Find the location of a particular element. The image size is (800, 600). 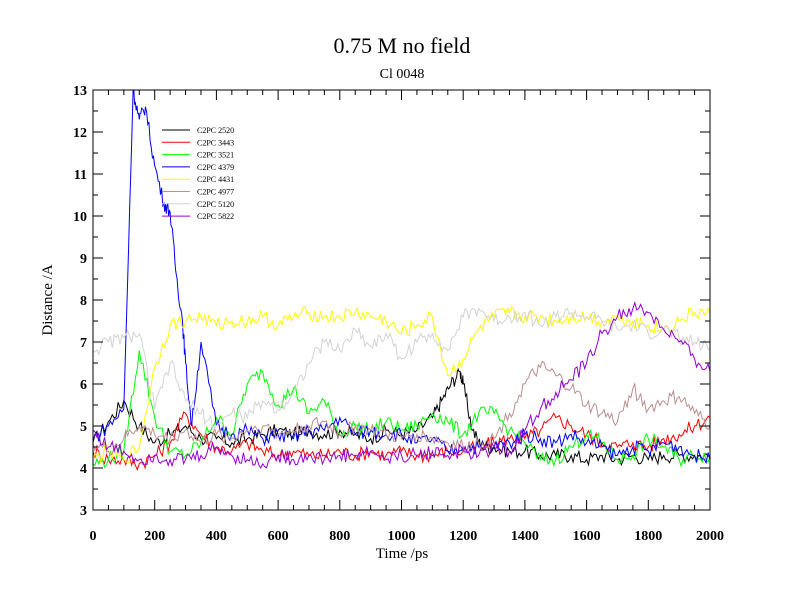

y-tick-label: 3 is located at coordinates (83, 511).